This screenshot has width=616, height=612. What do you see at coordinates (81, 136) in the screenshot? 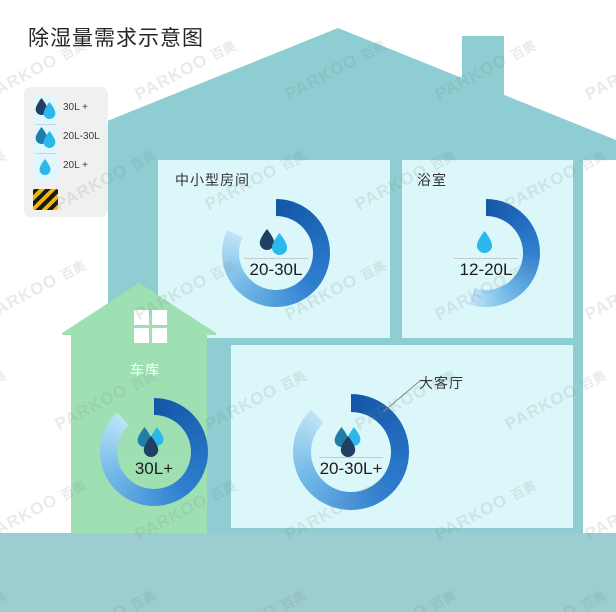
I see `legend-item-label: 20L-30L` at bounding box center [81, 136].